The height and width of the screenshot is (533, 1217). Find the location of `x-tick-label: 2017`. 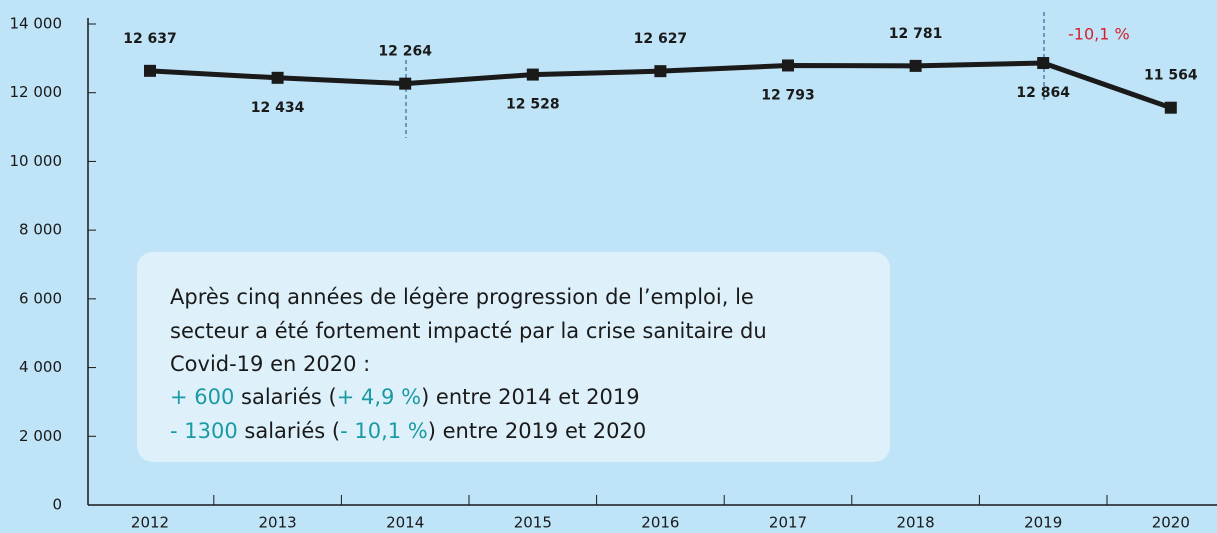

x-tick-label: 2017 is located at coordinates (788, 523).